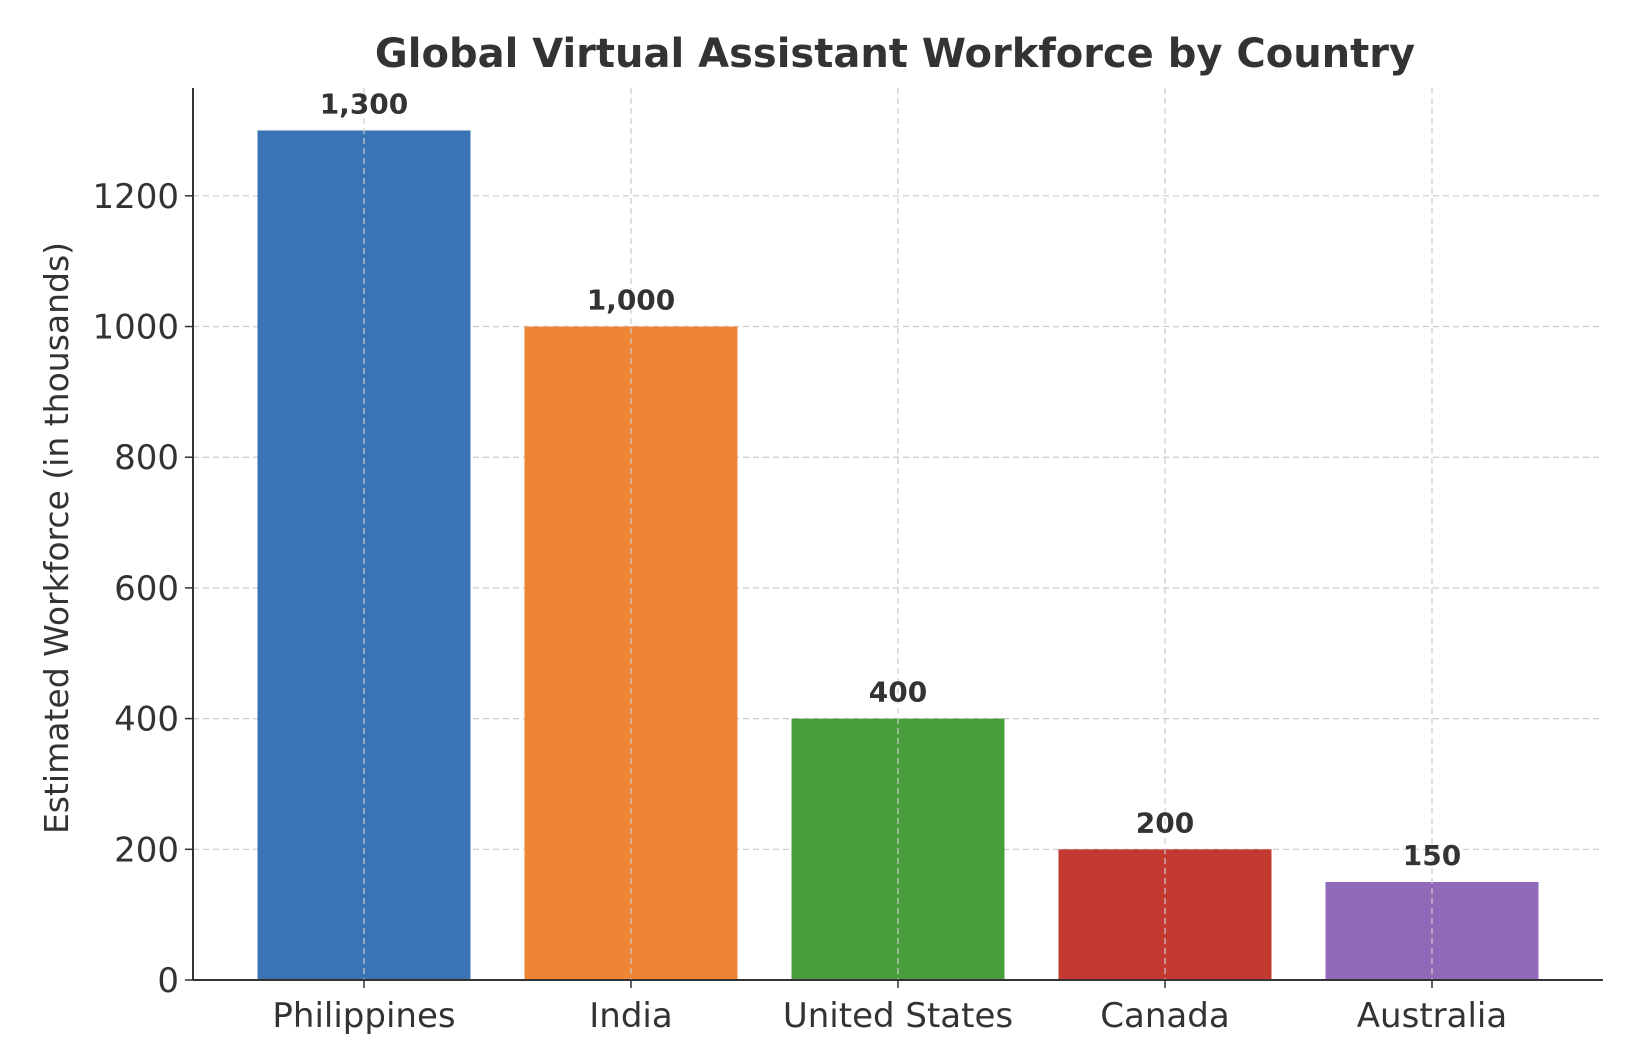 Image resolution: width=1634 pixels, height=1054 pixels. Describe the element at coordinates (135, 197) in the screenshot. I see `y-tick-label: 1200` at that location.